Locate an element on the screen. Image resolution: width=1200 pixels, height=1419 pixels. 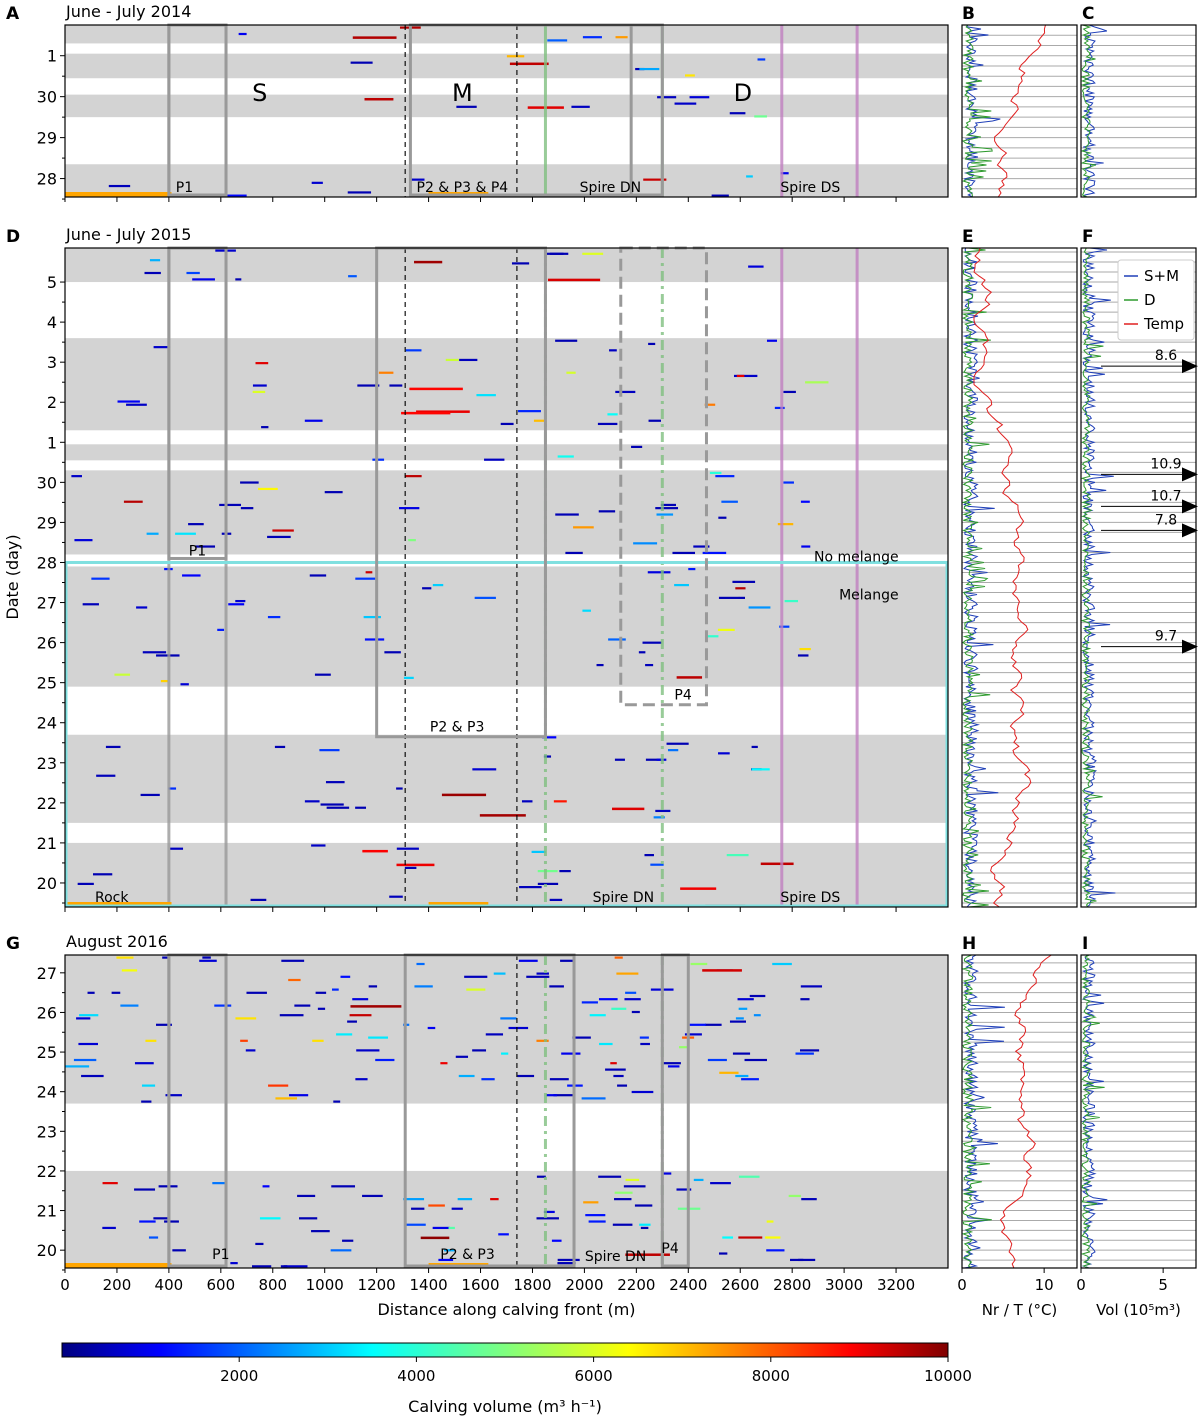
side-panel-frame is located at coordinates (1138, 1111).